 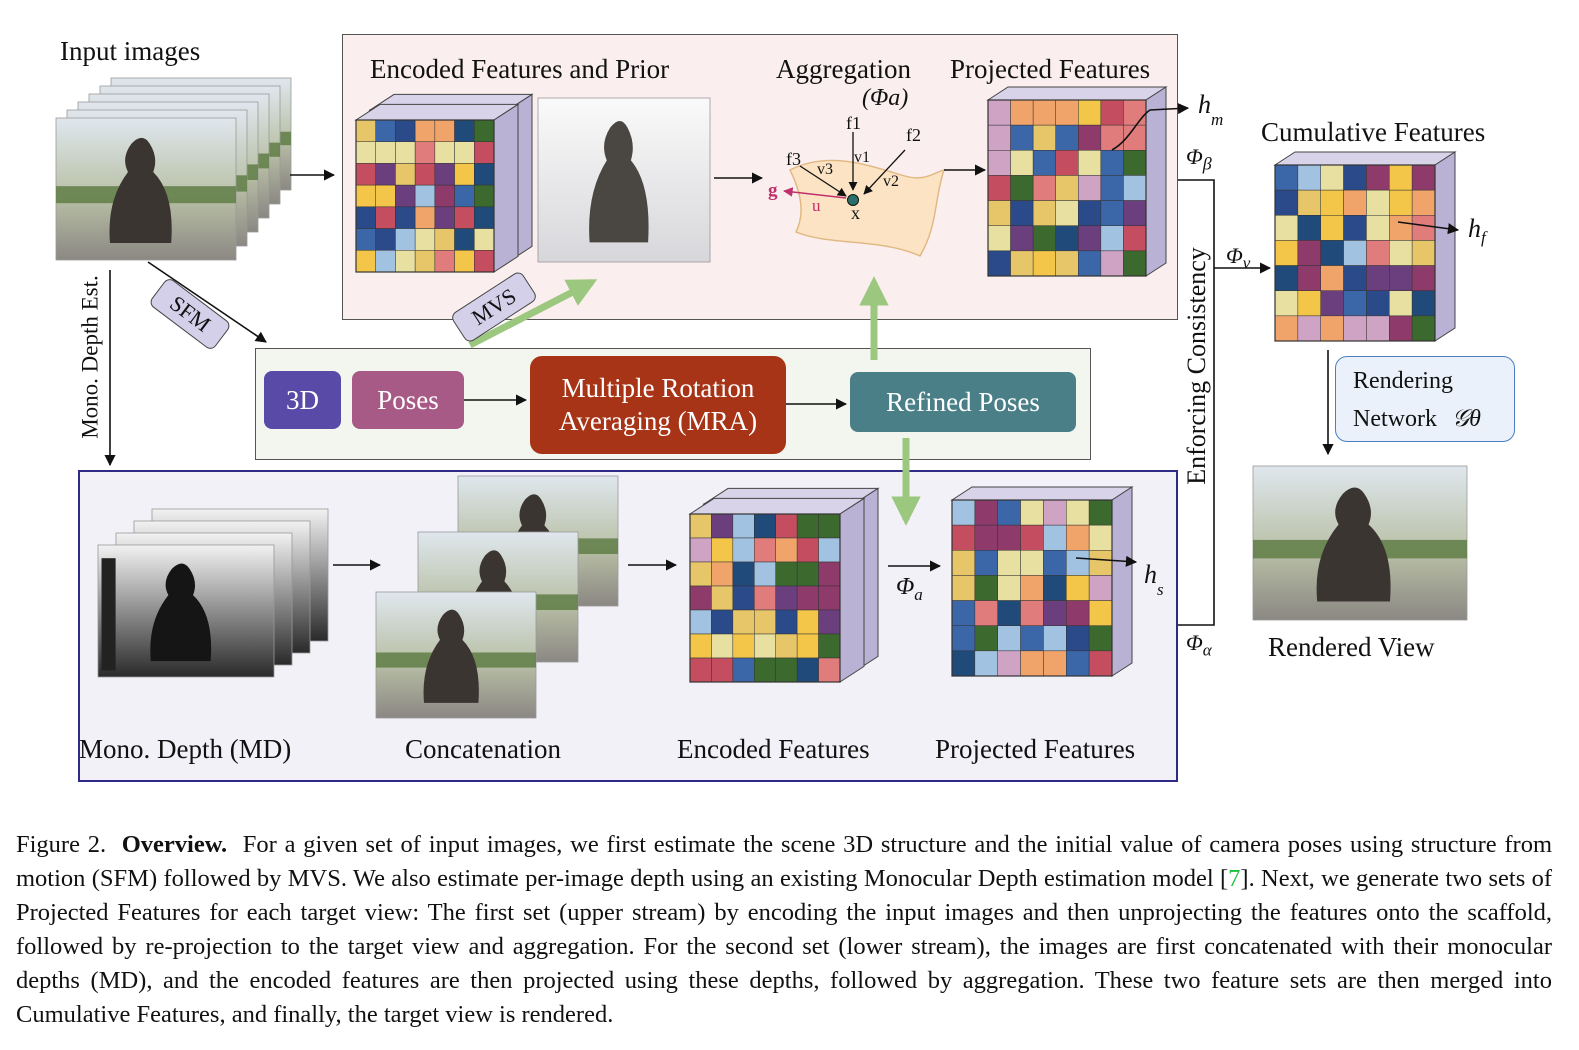 What do you see at coordinates (884, 172) in the screenshot?
I see `agg-ray-f2` at bounding box center [884, 172].